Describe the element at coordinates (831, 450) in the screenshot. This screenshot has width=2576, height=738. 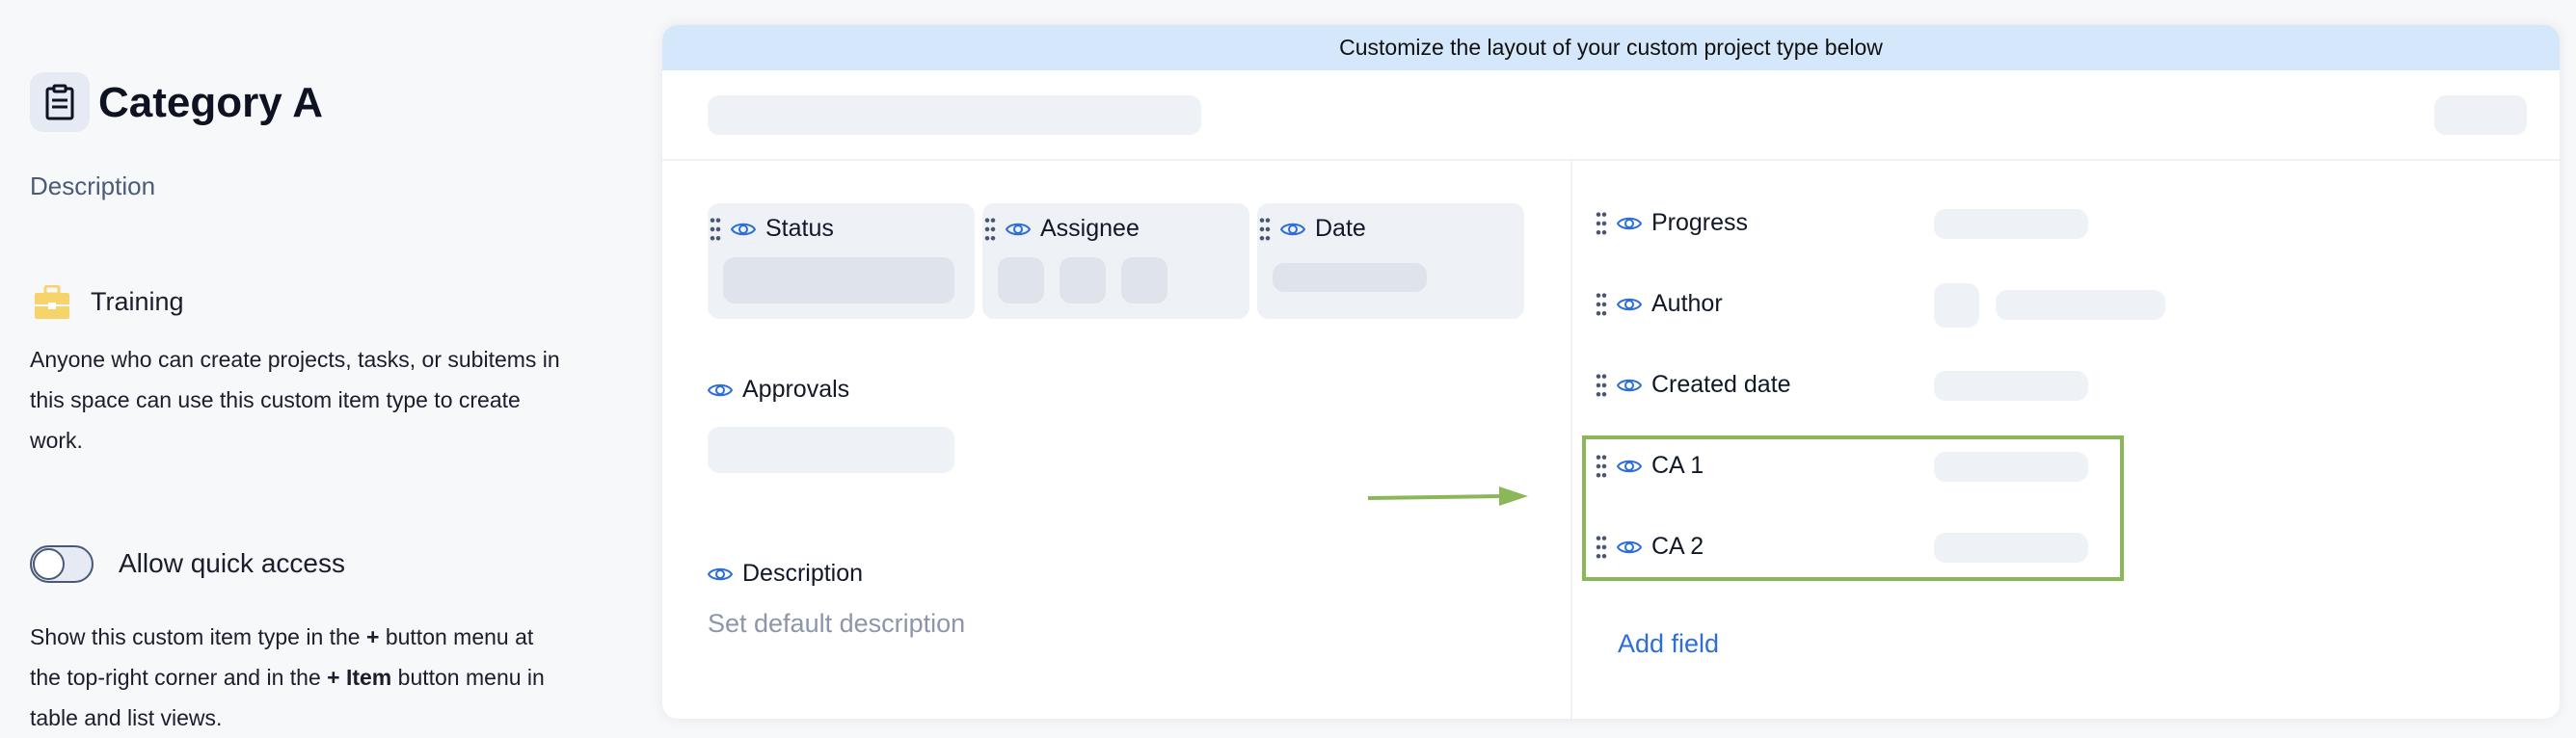
I see `approvals-placeholder` at that location.